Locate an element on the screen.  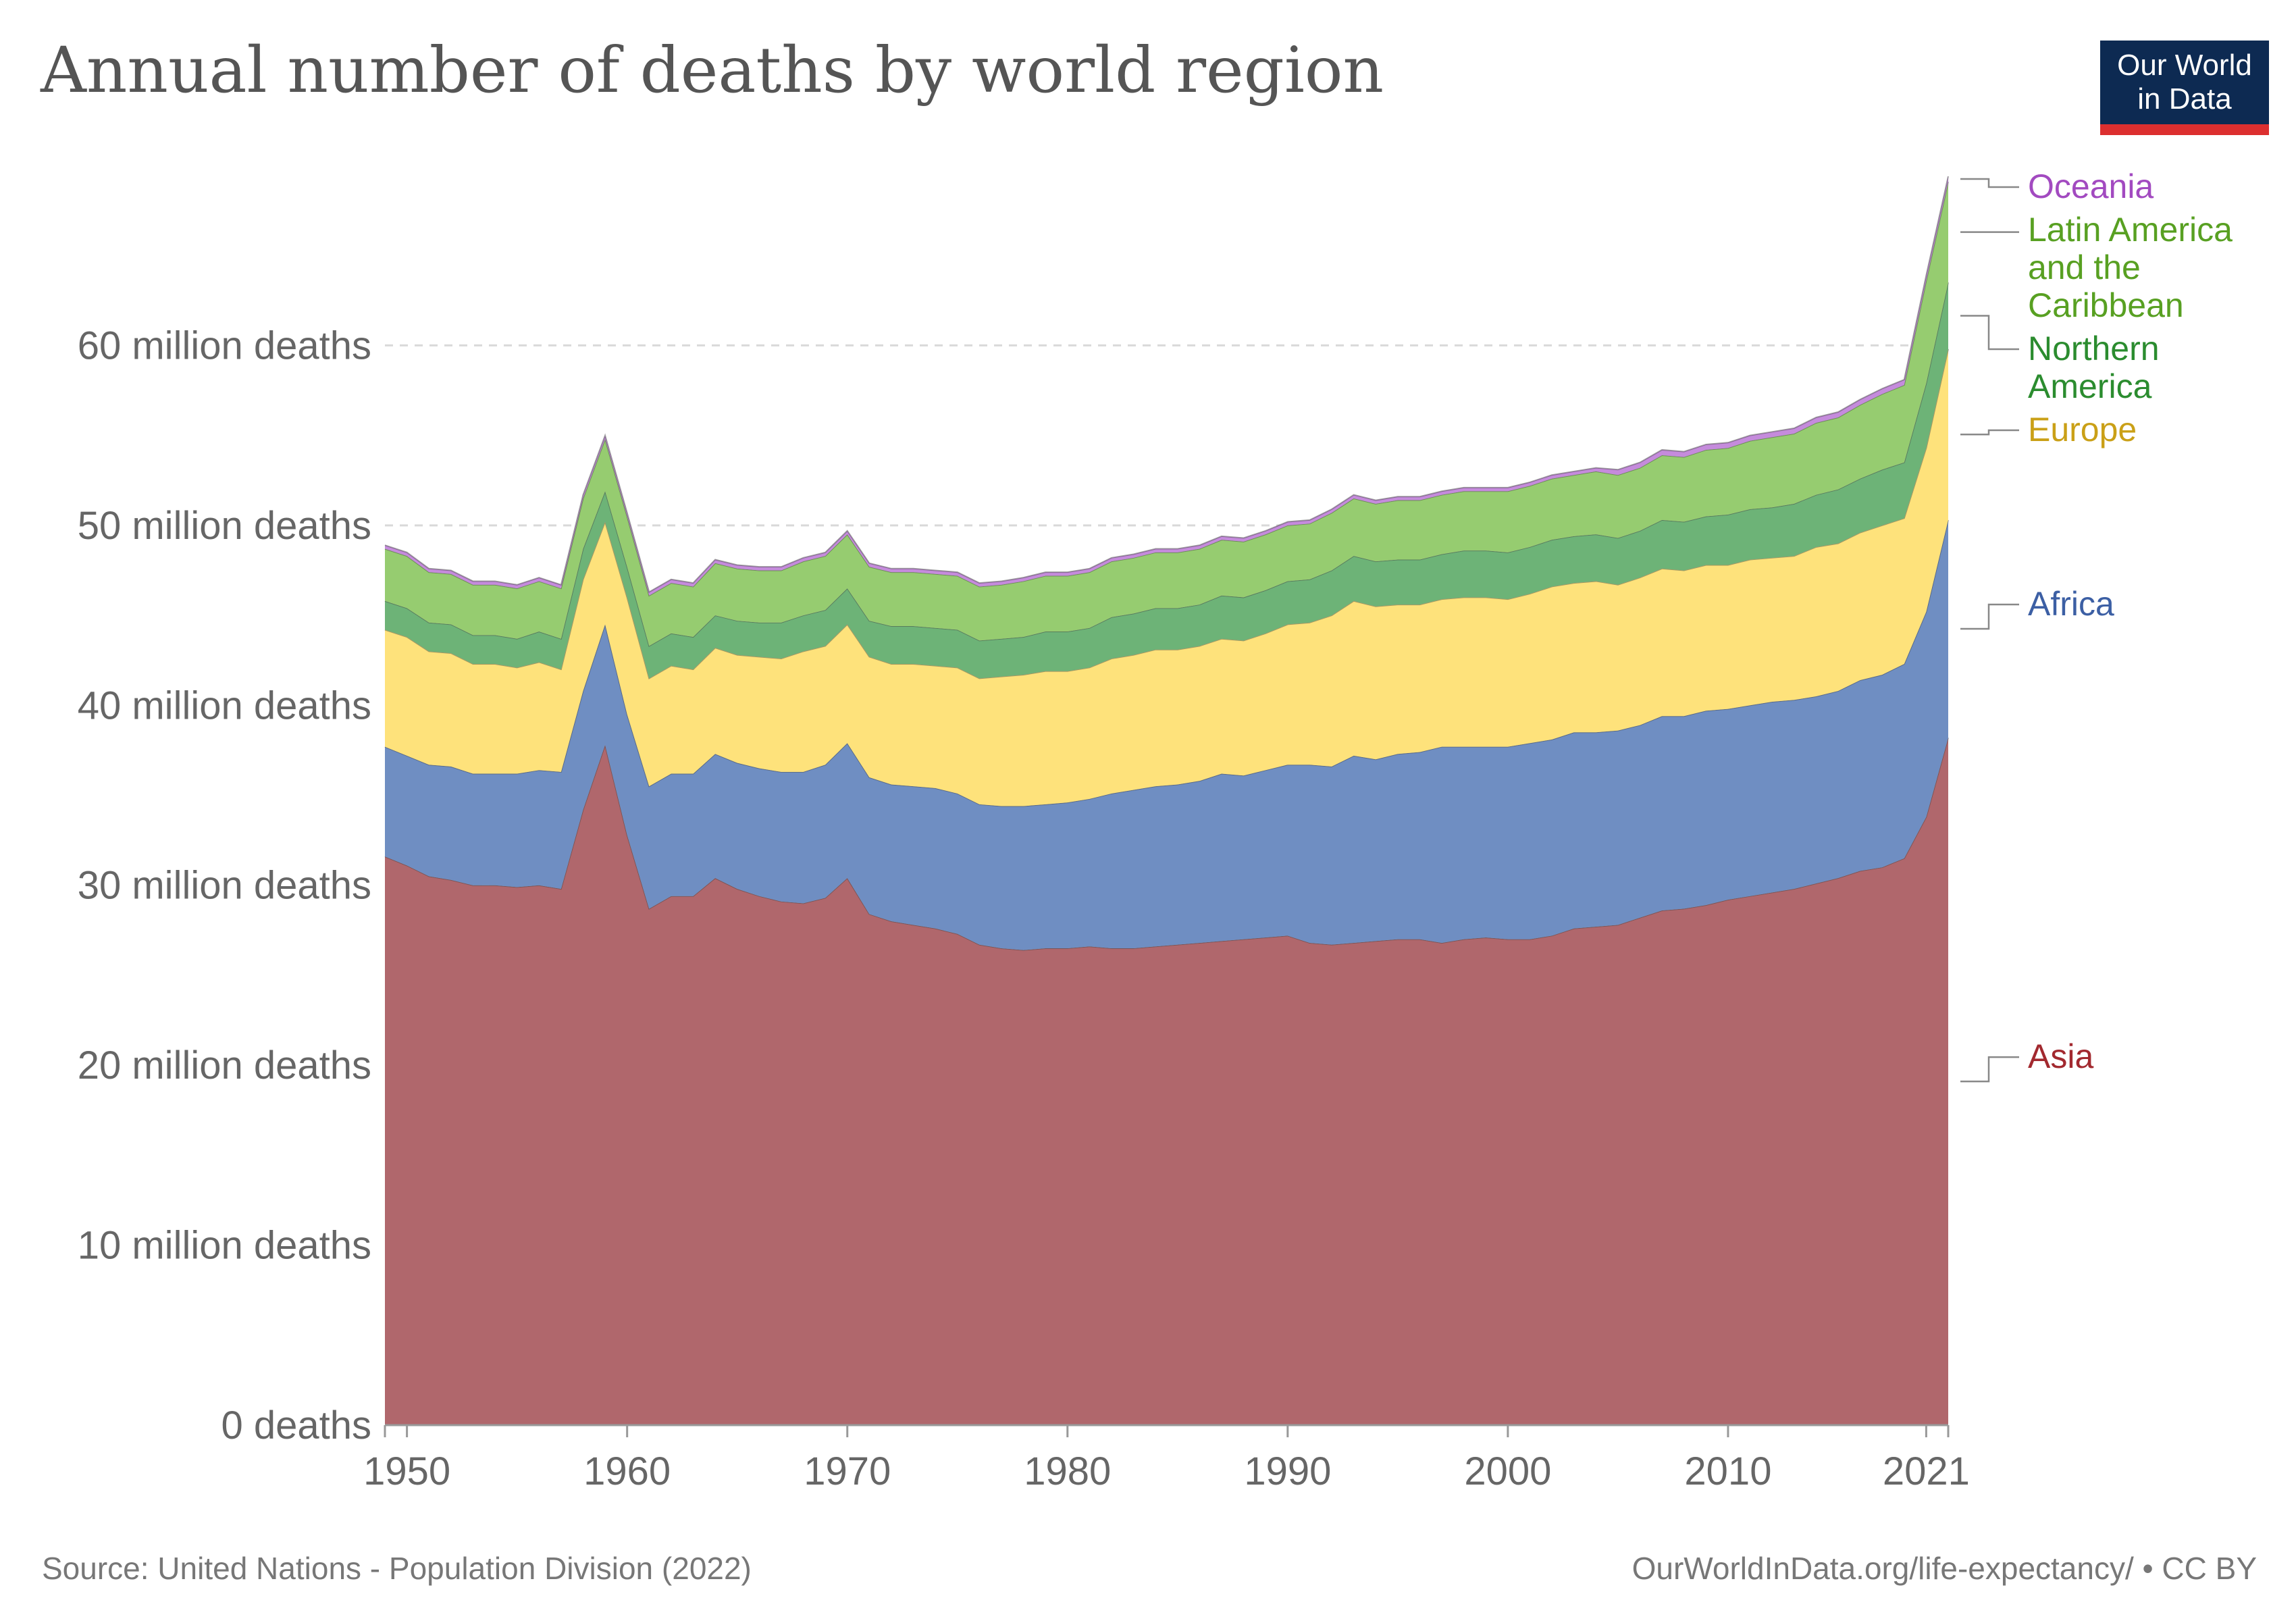
y-tick-label: 10 million deaths is located at coordinates (225, 1246).